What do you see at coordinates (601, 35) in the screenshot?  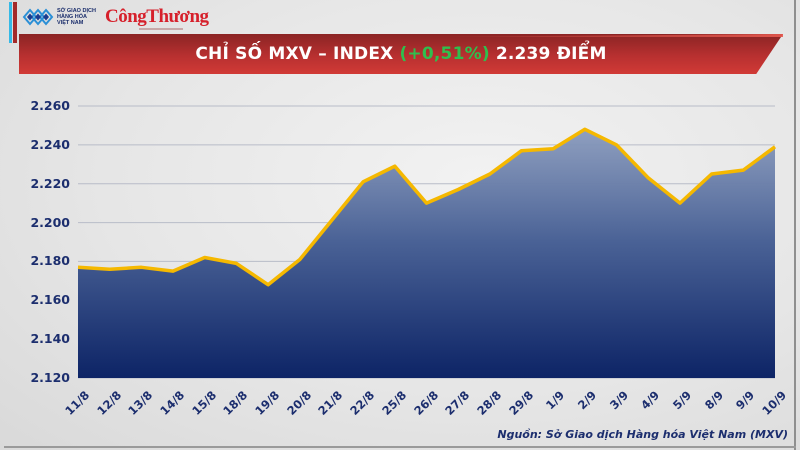 I see `banner-highlight` at bounding box center [601, 35].